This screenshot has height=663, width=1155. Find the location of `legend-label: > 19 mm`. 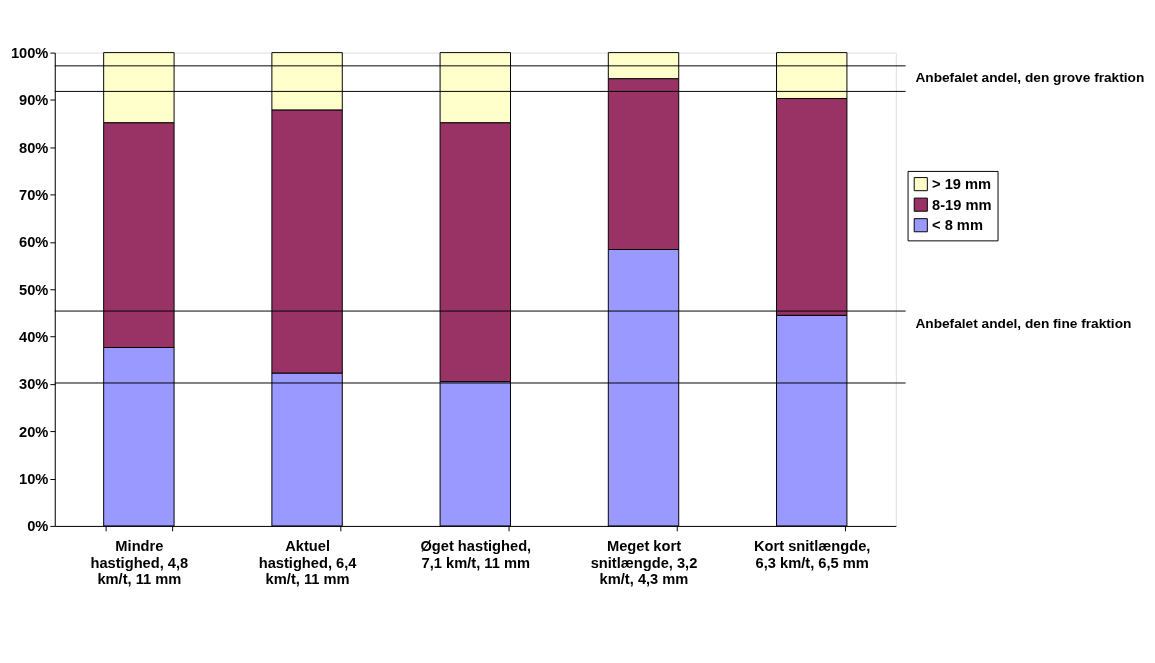

legend-label: > 19 mm is located at coordinates (962, 184).